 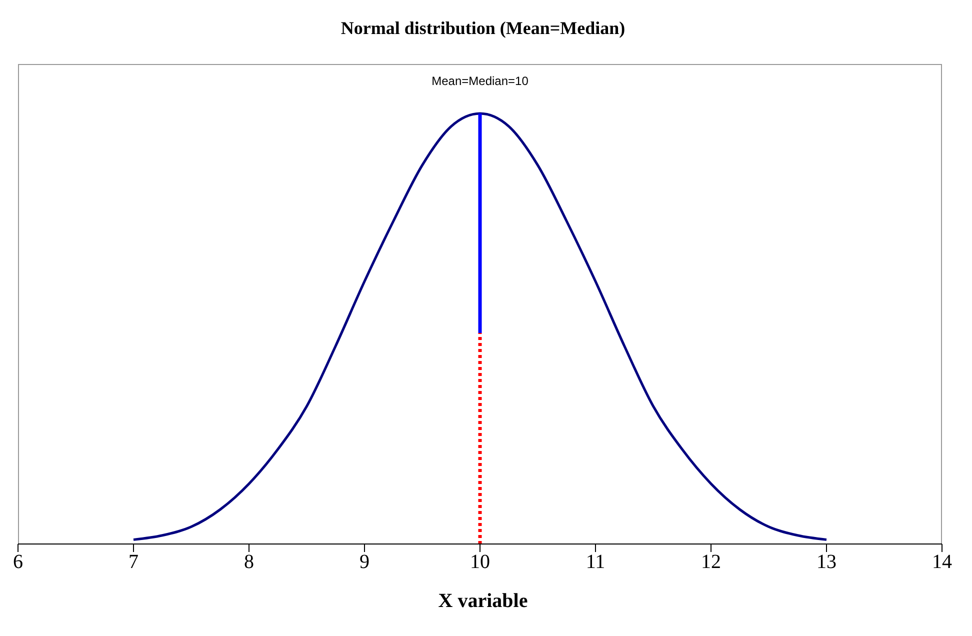 What do you see at coordinates (826, 562) in the screenshot?
I see `x-tick-label: 13` at bounding box center [826, 562].